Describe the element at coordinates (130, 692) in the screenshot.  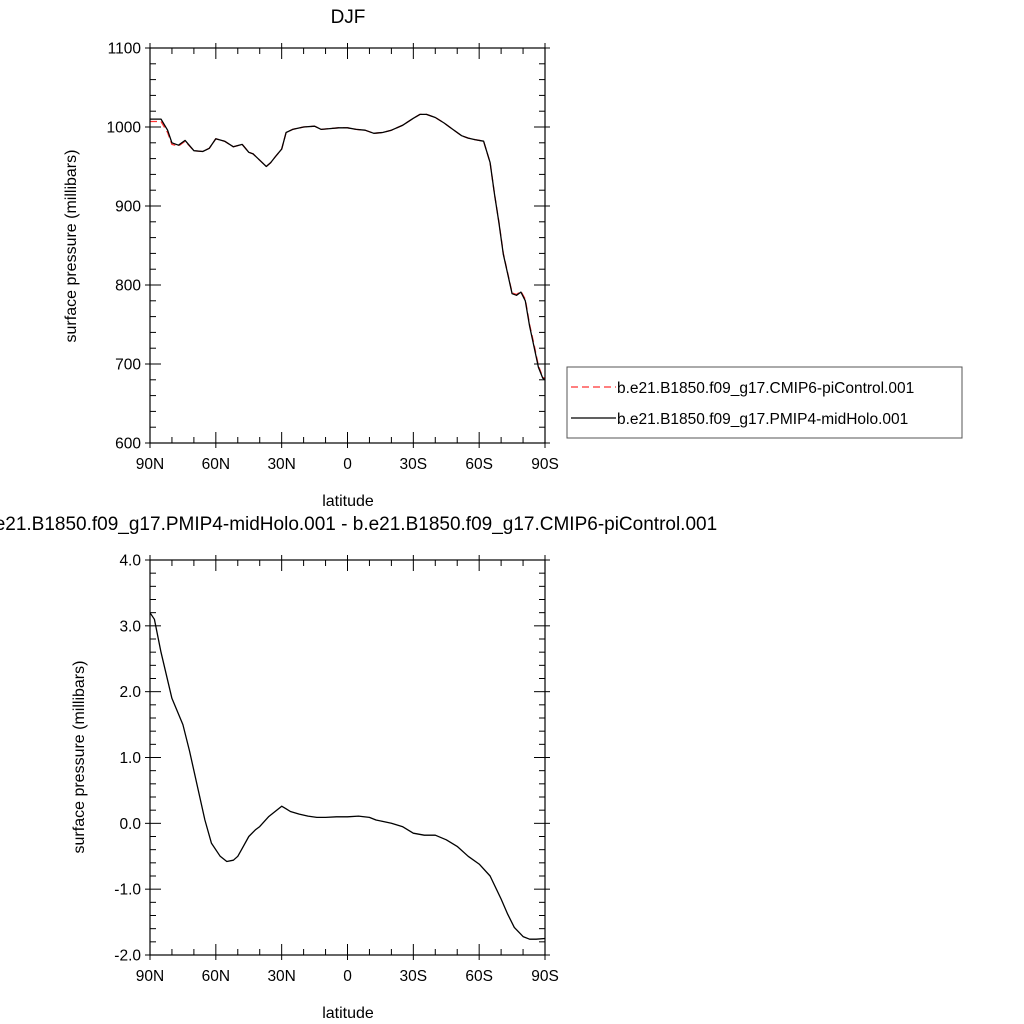
I see `bottom-y-tick-label: 2.0` at that location.